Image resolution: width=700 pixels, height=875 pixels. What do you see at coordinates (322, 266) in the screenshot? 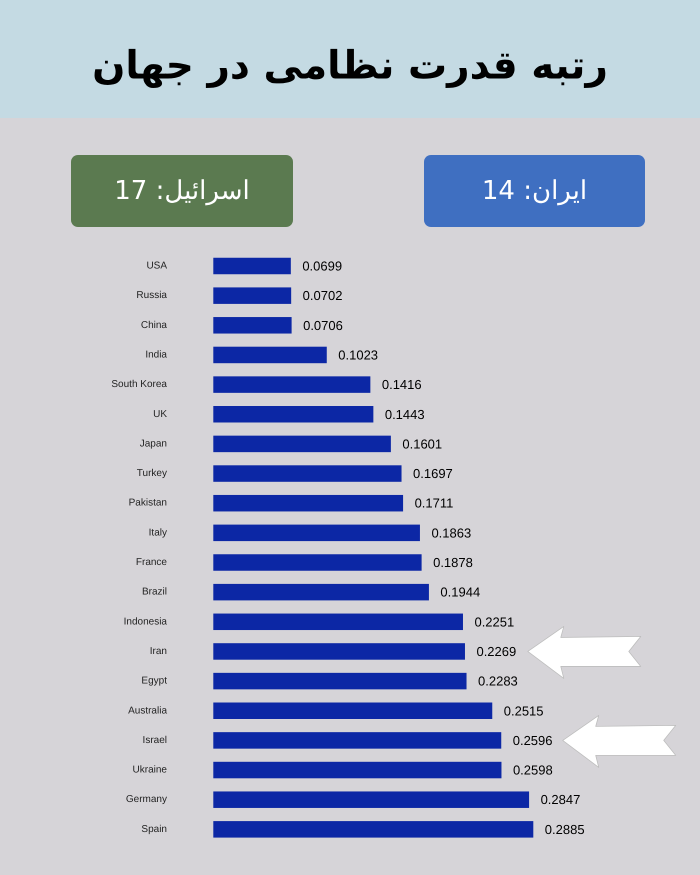
I see `data-label: 0.0699` at bounding box center [322, 266].